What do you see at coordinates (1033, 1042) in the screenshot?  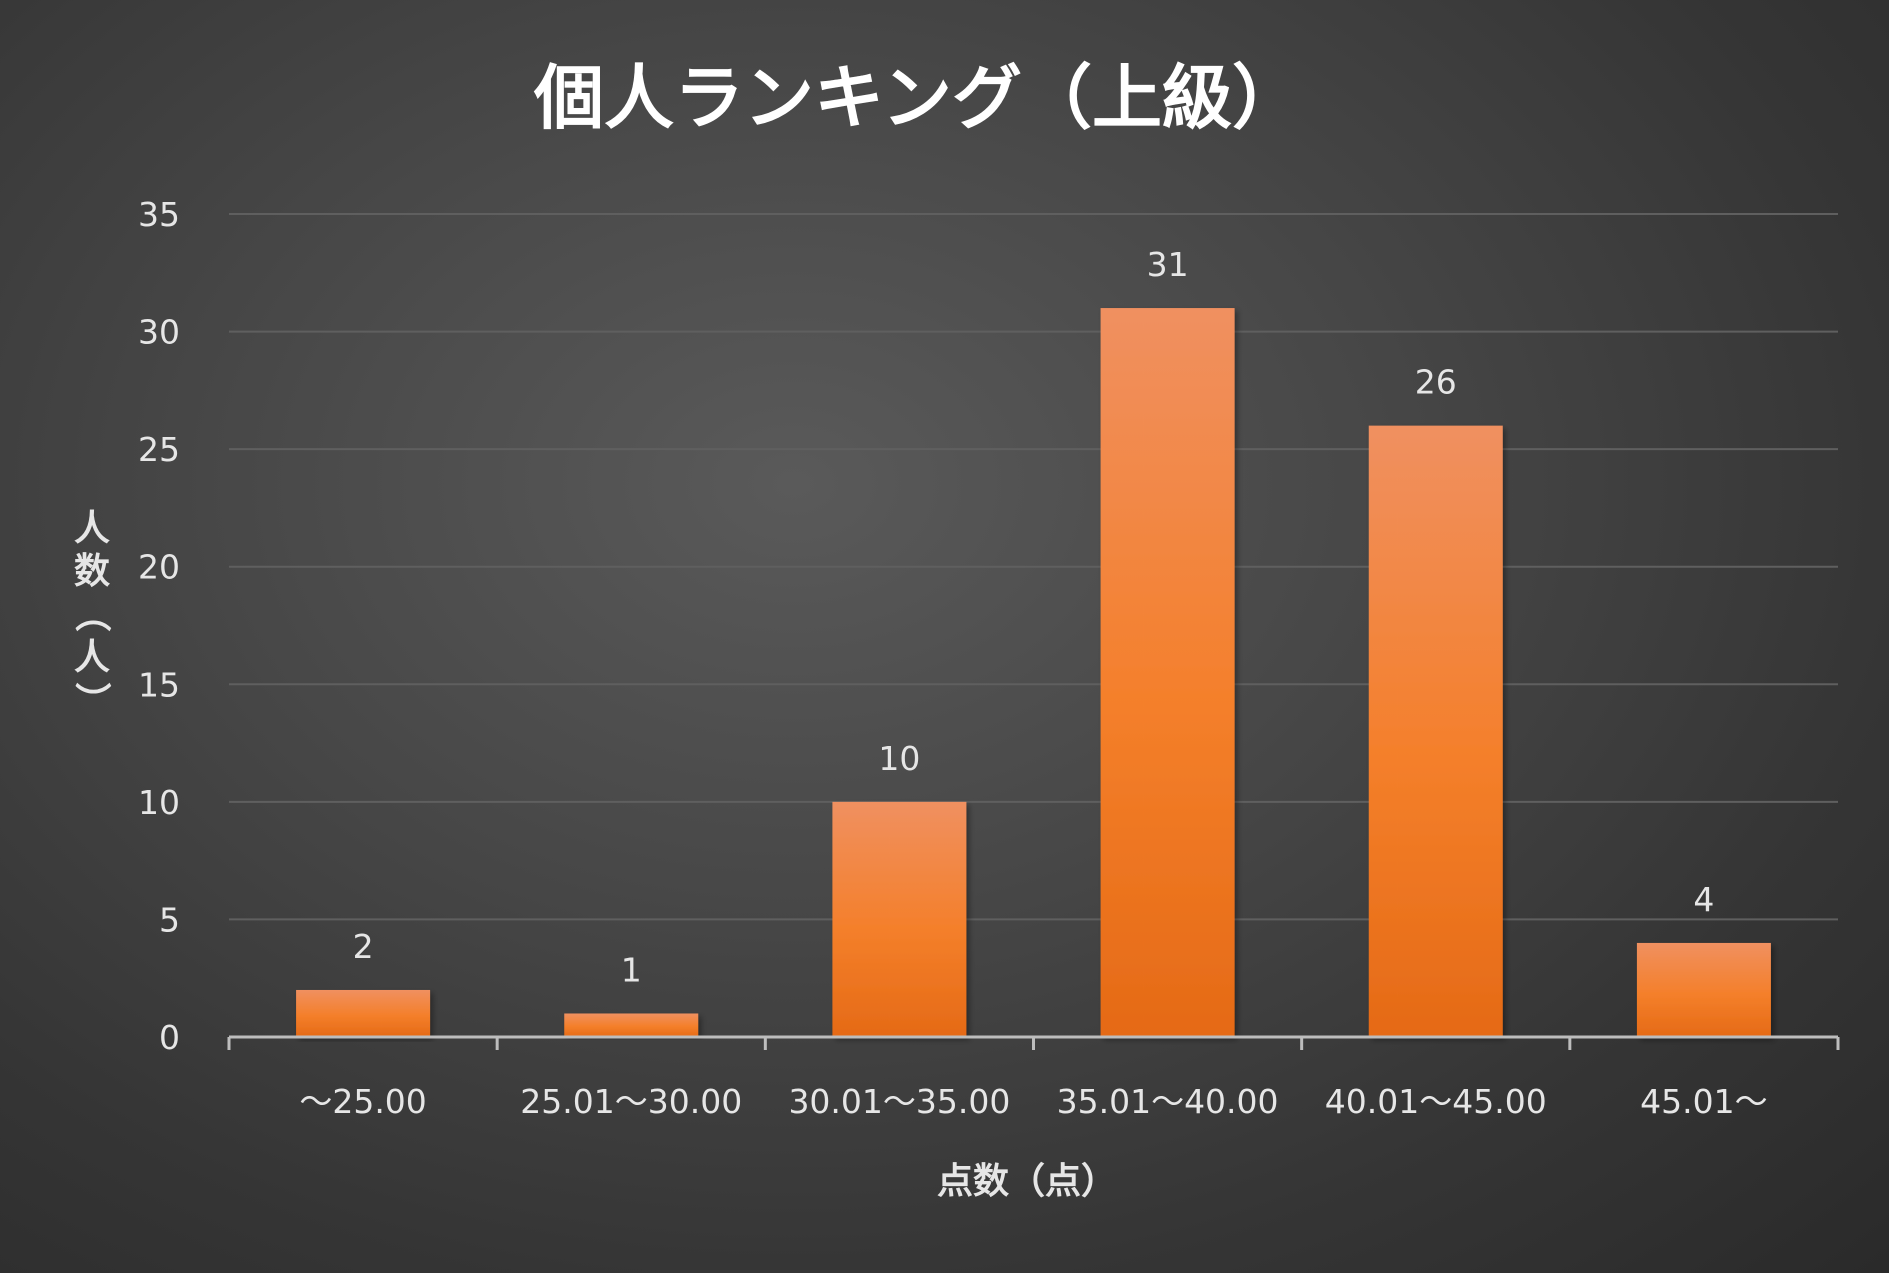 I see `x-axis` at bounding box center [1033, 1042].